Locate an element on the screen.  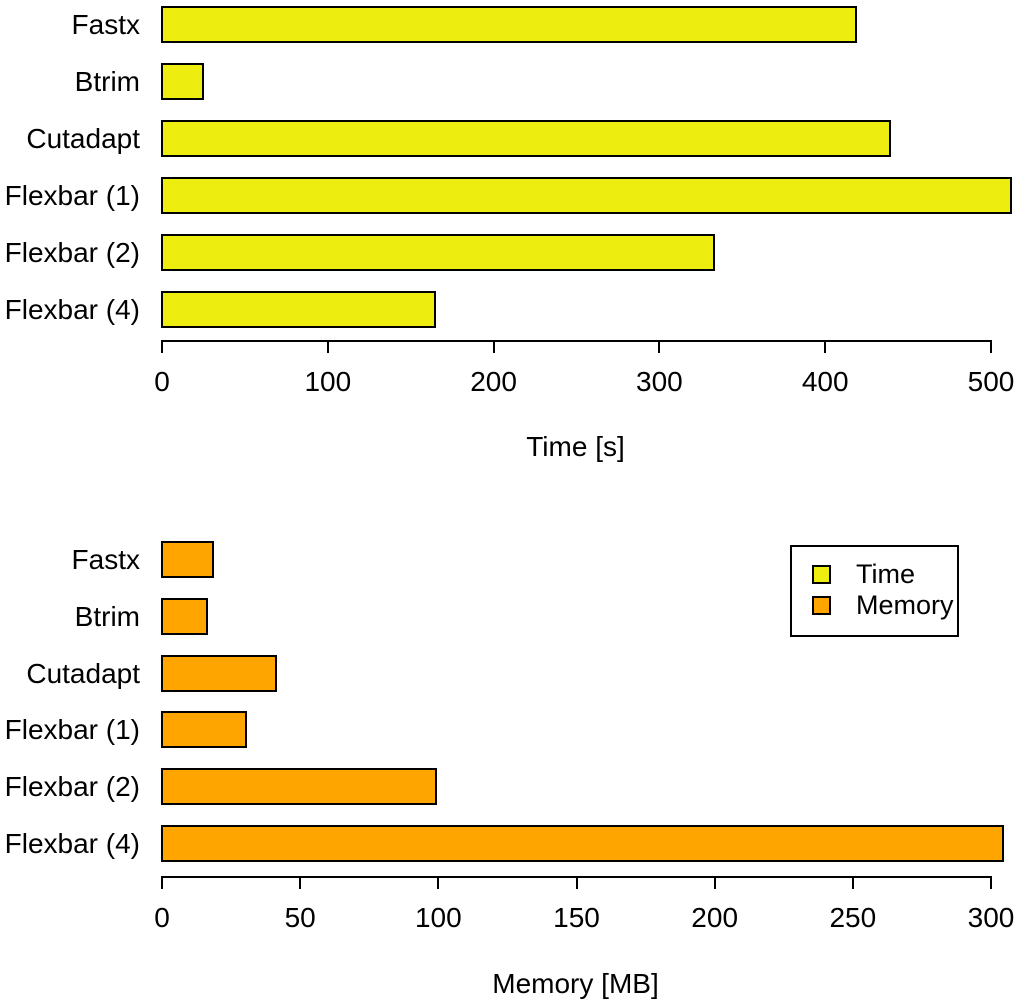
legend-entry-label: Time is located at coordinates (885, 574).